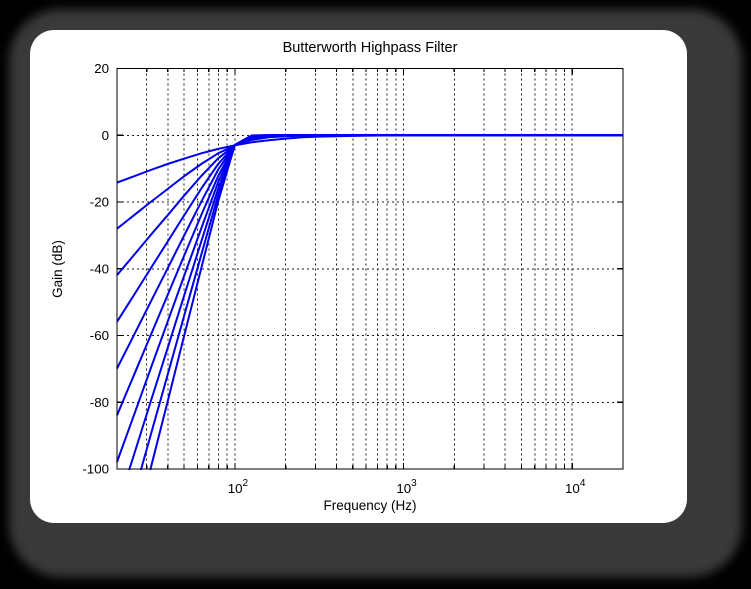  I want to click on y-tick-label: -100, so click(95, 469).